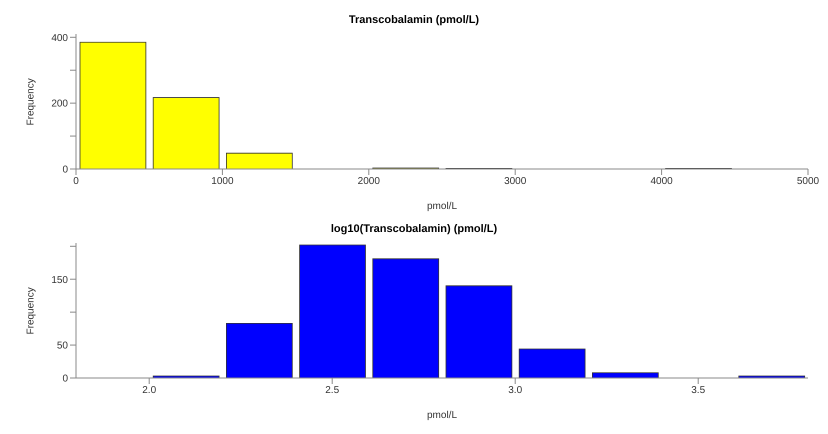 This screenshot has width=828, height=434. Describe the element at coordinates (369, 182) in the screenshot. I see `x-tick-label: 2000` at that location.